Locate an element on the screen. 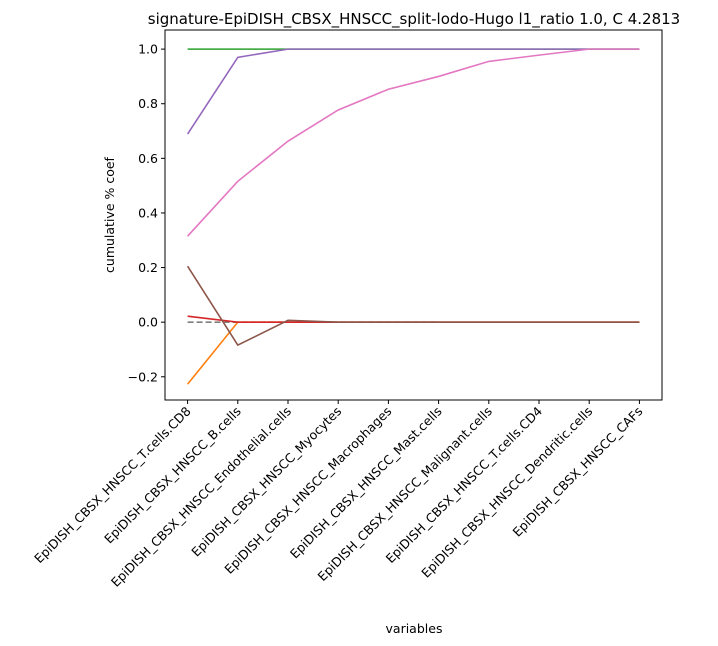 The image size is (718, 646). x-axis-label: variables is located at coordinates (414, 628).